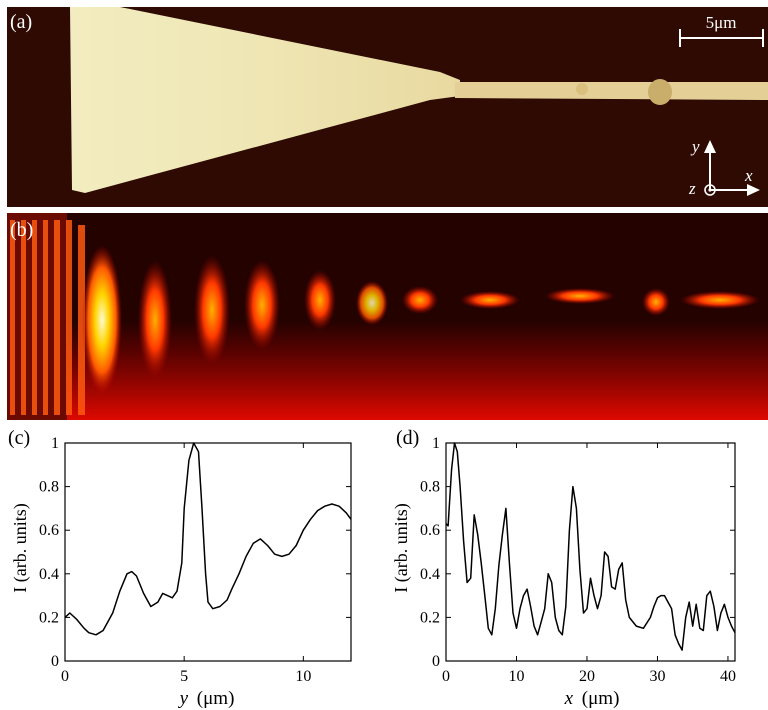  I want to click on chart-d-xtick-label: 40, so click(728, 676).